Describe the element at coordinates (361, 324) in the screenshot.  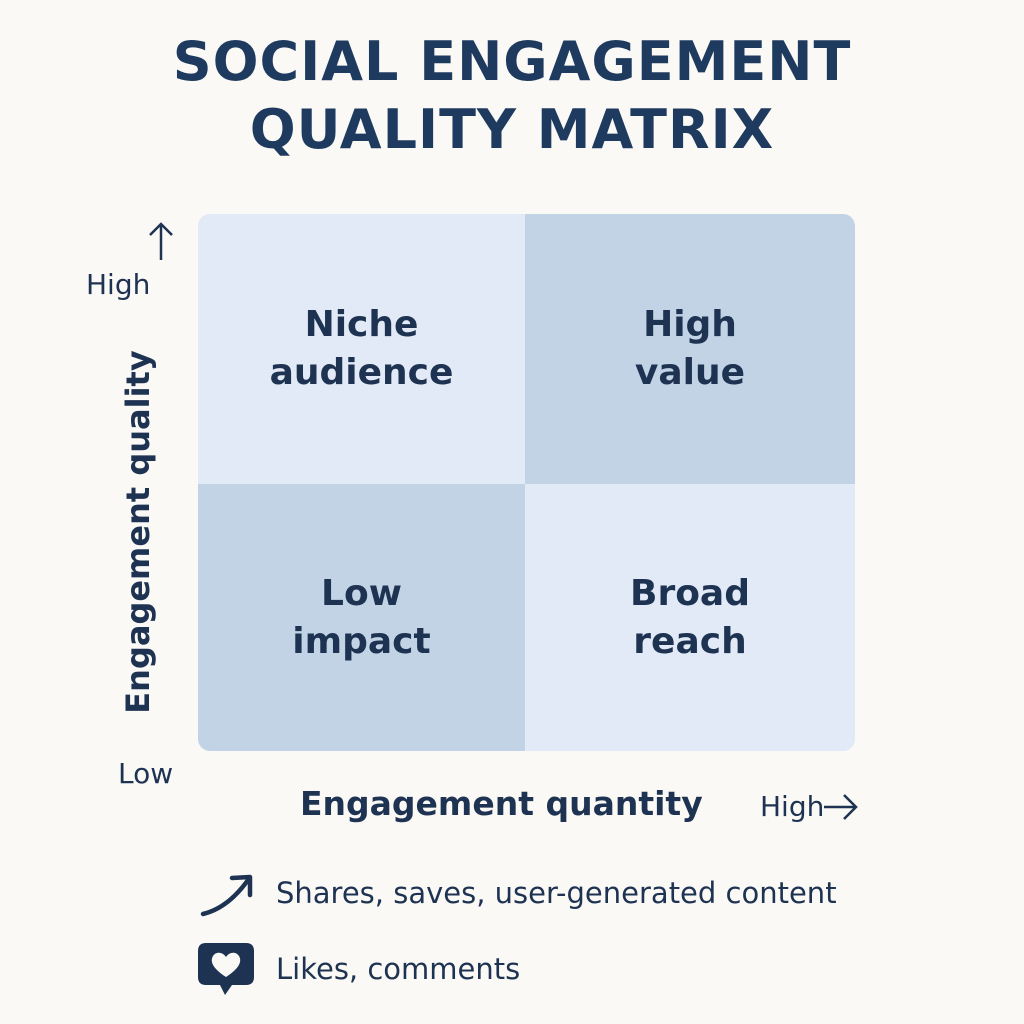
I see `quadrant-label-line-1: Niche` at that location.